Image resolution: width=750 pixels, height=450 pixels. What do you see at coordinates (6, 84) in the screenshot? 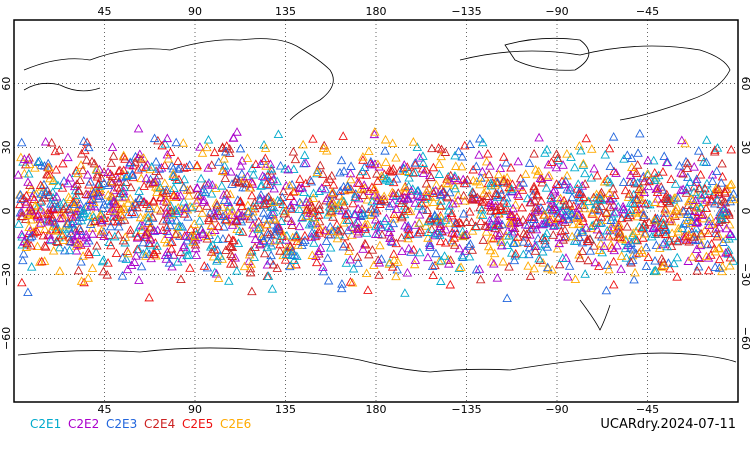
I see `lat-tick-left: 60` at bounding box center [6, 84].